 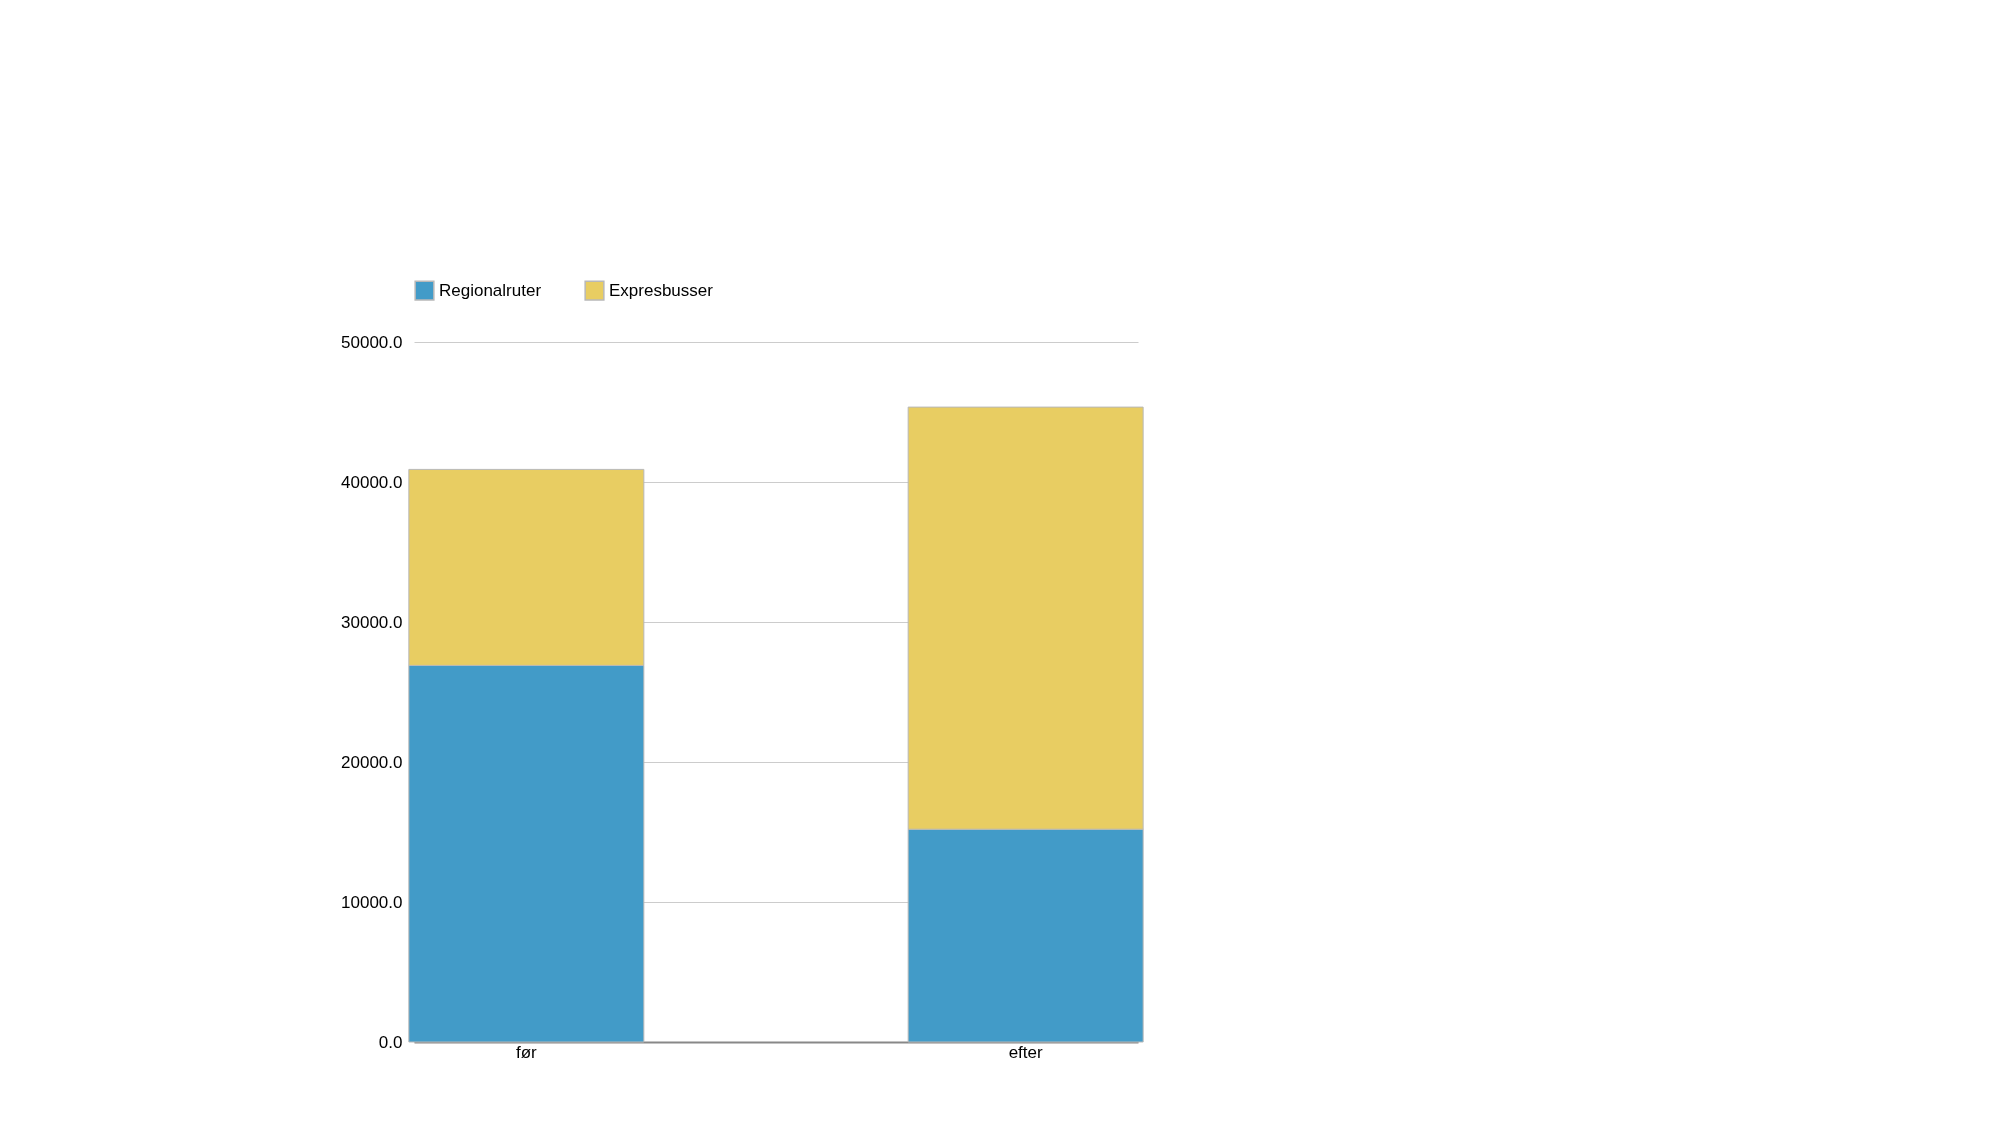 What do you see at coordinates (390, 1042) in the screenshot?
I see `y-tick-label: 0.0` at bounding box center [390, 1042].